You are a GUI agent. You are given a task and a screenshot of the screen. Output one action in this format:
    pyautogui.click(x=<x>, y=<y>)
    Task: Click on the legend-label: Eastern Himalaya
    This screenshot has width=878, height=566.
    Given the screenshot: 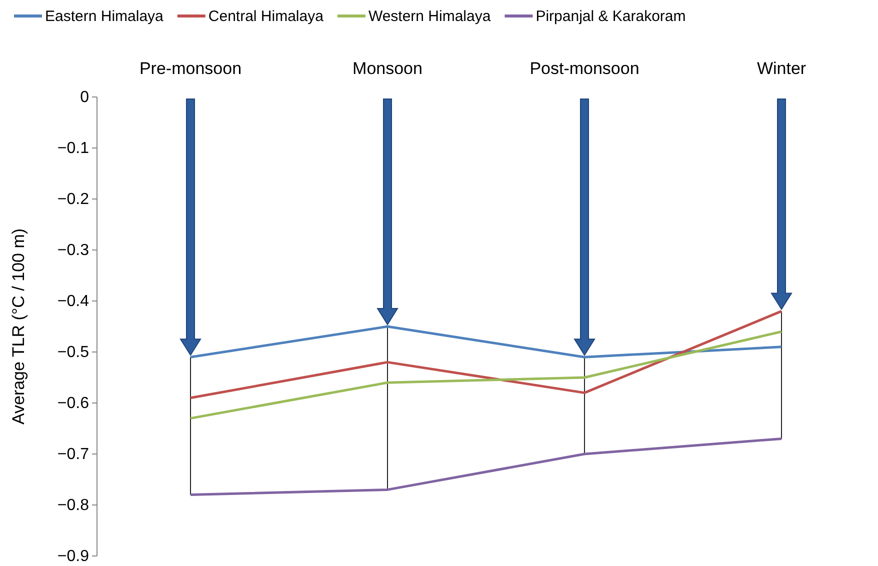 What is the action you would take?
    pyautogui.click(x=104, y=16)
    